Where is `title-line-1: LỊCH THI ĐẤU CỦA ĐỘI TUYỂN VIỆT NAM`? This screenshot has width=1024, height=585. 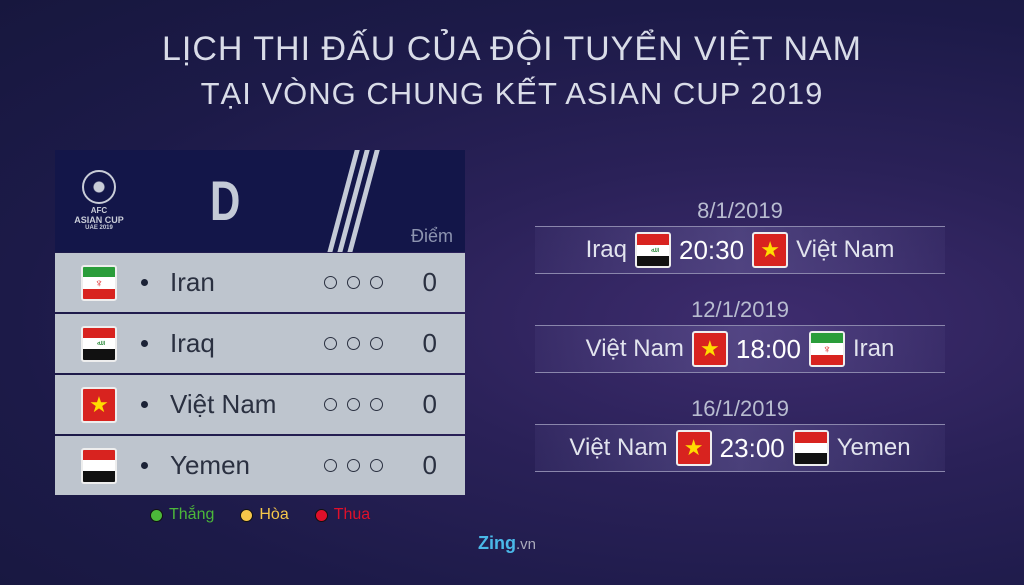
title-line-1: LỊCH THI ĐẤU CỦA ĐỘI TUYỂN VIỆT NAM is located at coordinates (511, 49).